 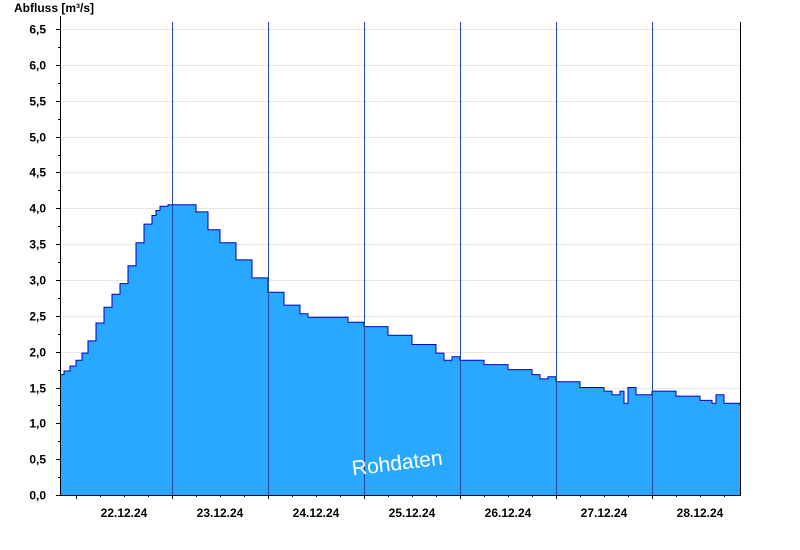 What do you see at coordinates (37, 173) in the screenshot?
I see `y-tick-label: 4,5` at bounding box center [37, 173].